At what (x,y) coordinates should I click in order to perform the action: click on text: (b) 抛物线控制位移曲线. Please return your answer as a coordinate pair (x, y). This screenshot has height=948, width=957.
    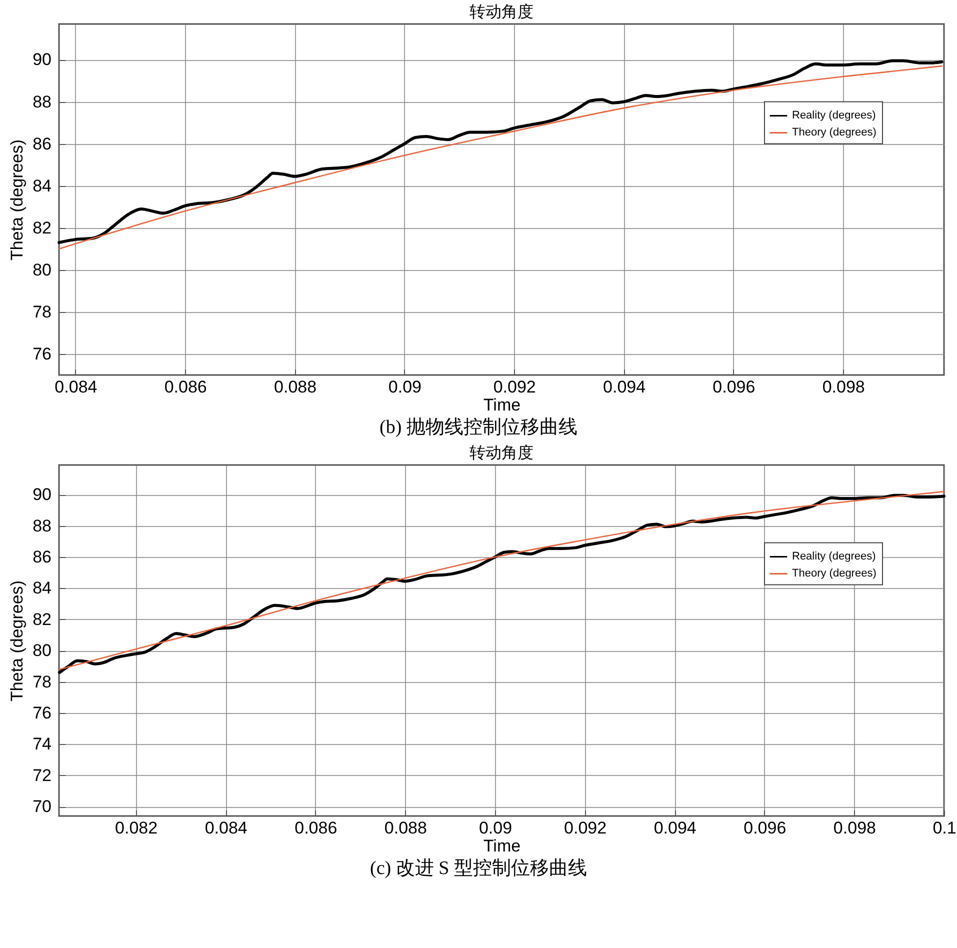
    Looking at the image, I should click on (478, 428).